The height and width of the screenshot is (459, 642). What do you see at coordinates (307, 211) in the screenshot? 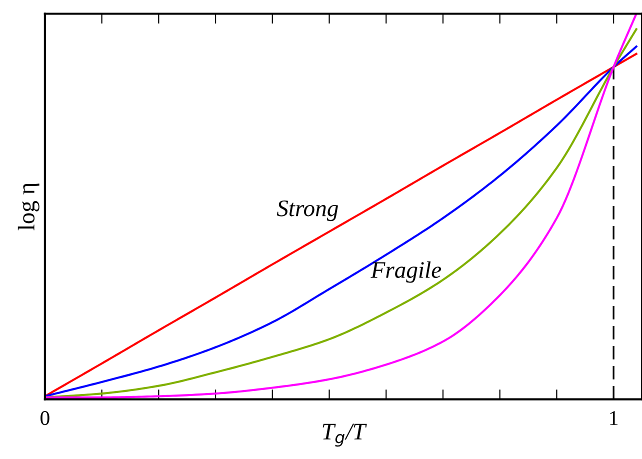
I see `annotation: Strong` at bounding box center [307, 211].